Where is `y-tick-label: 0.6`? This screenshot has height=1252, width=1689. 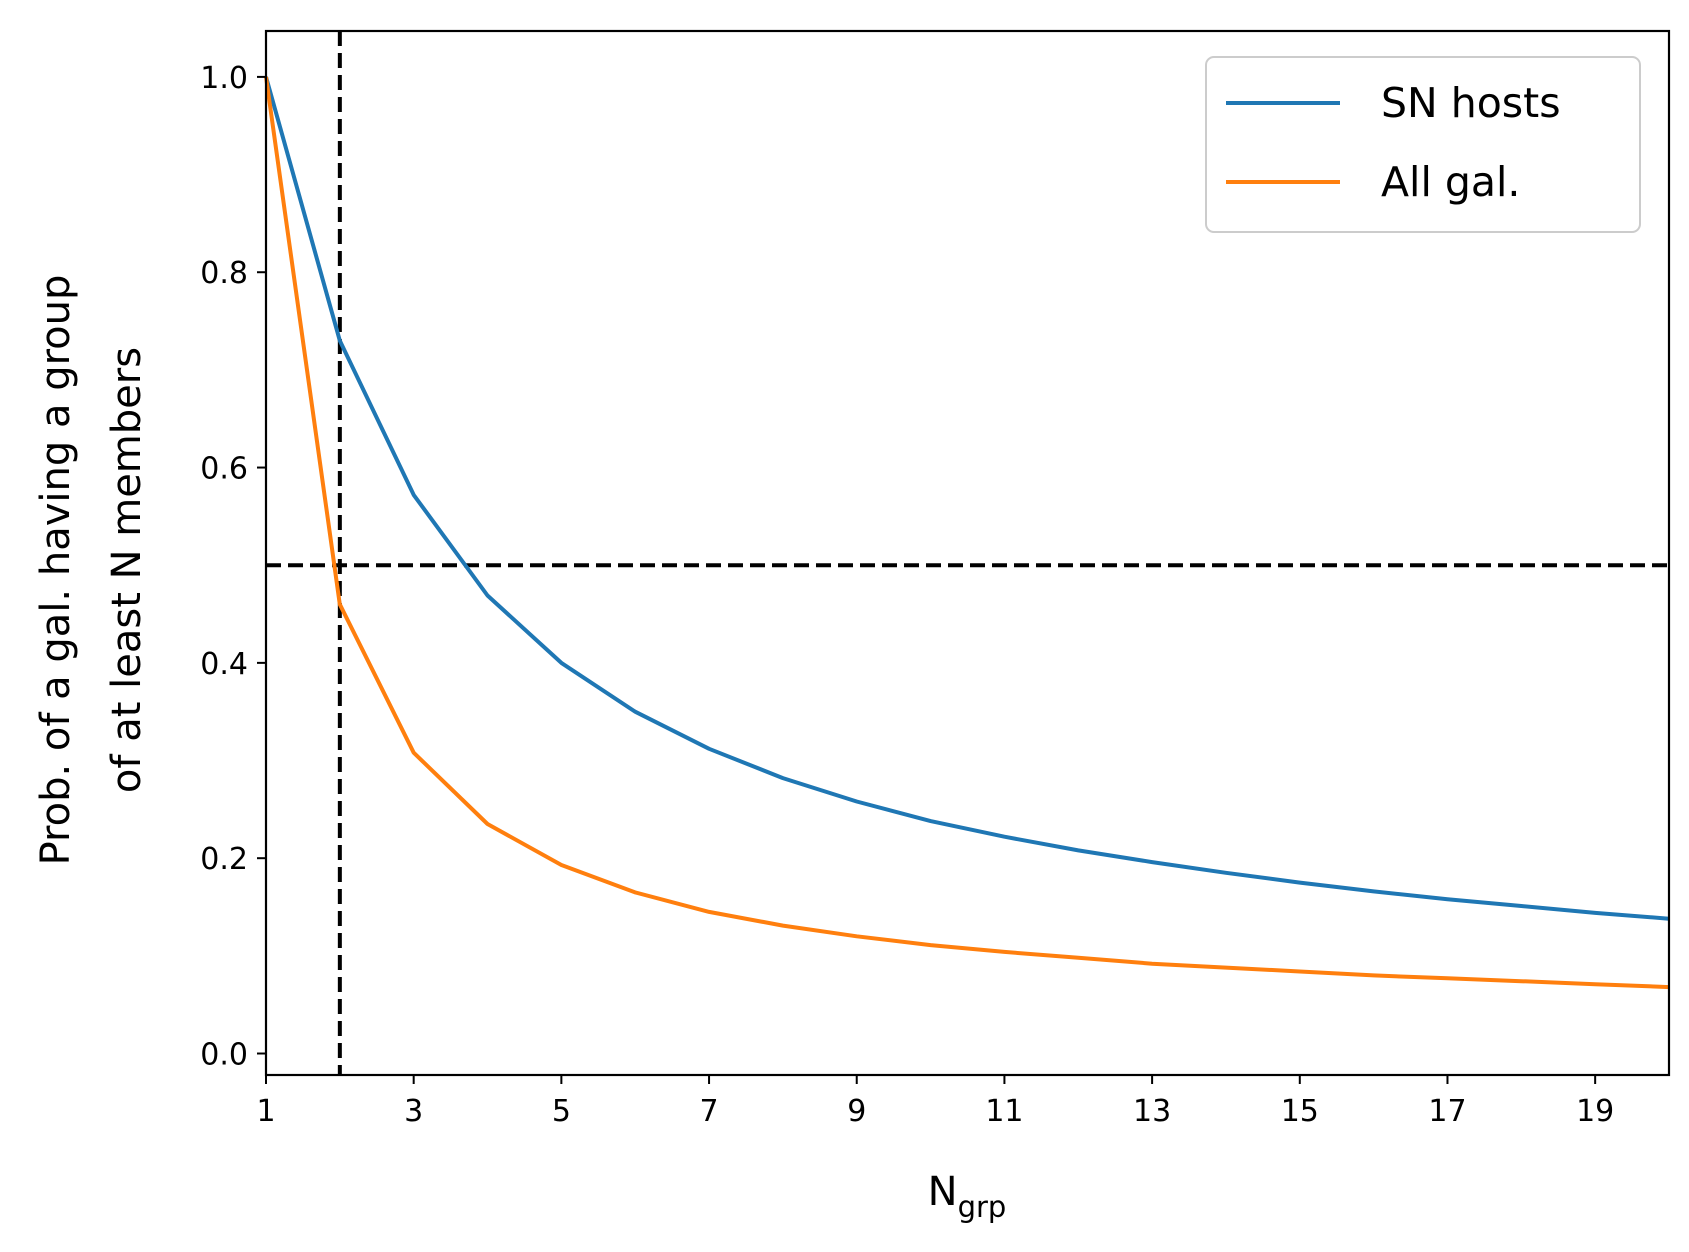 y-tick-label: 0.6 is located at coordinates (224, 469).